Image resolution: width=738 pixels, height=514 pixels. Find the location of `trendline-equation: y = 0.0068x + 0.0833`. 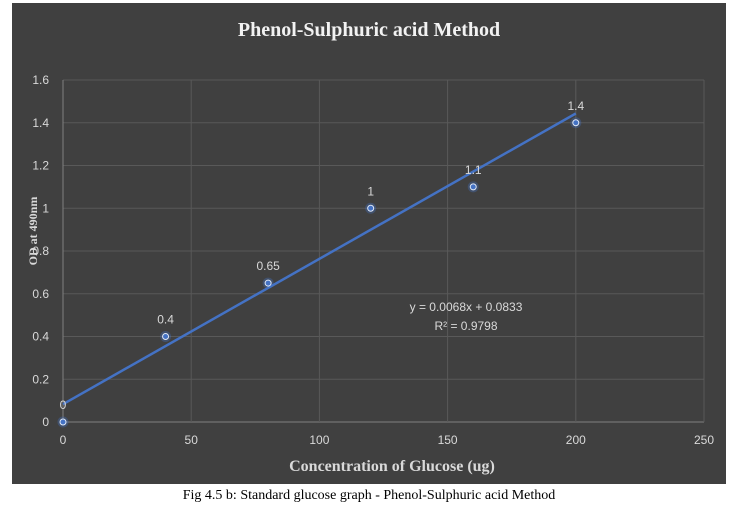

trendline-equation: y = 0.0068x + 0.0833 is located at coordinates (466, 307).